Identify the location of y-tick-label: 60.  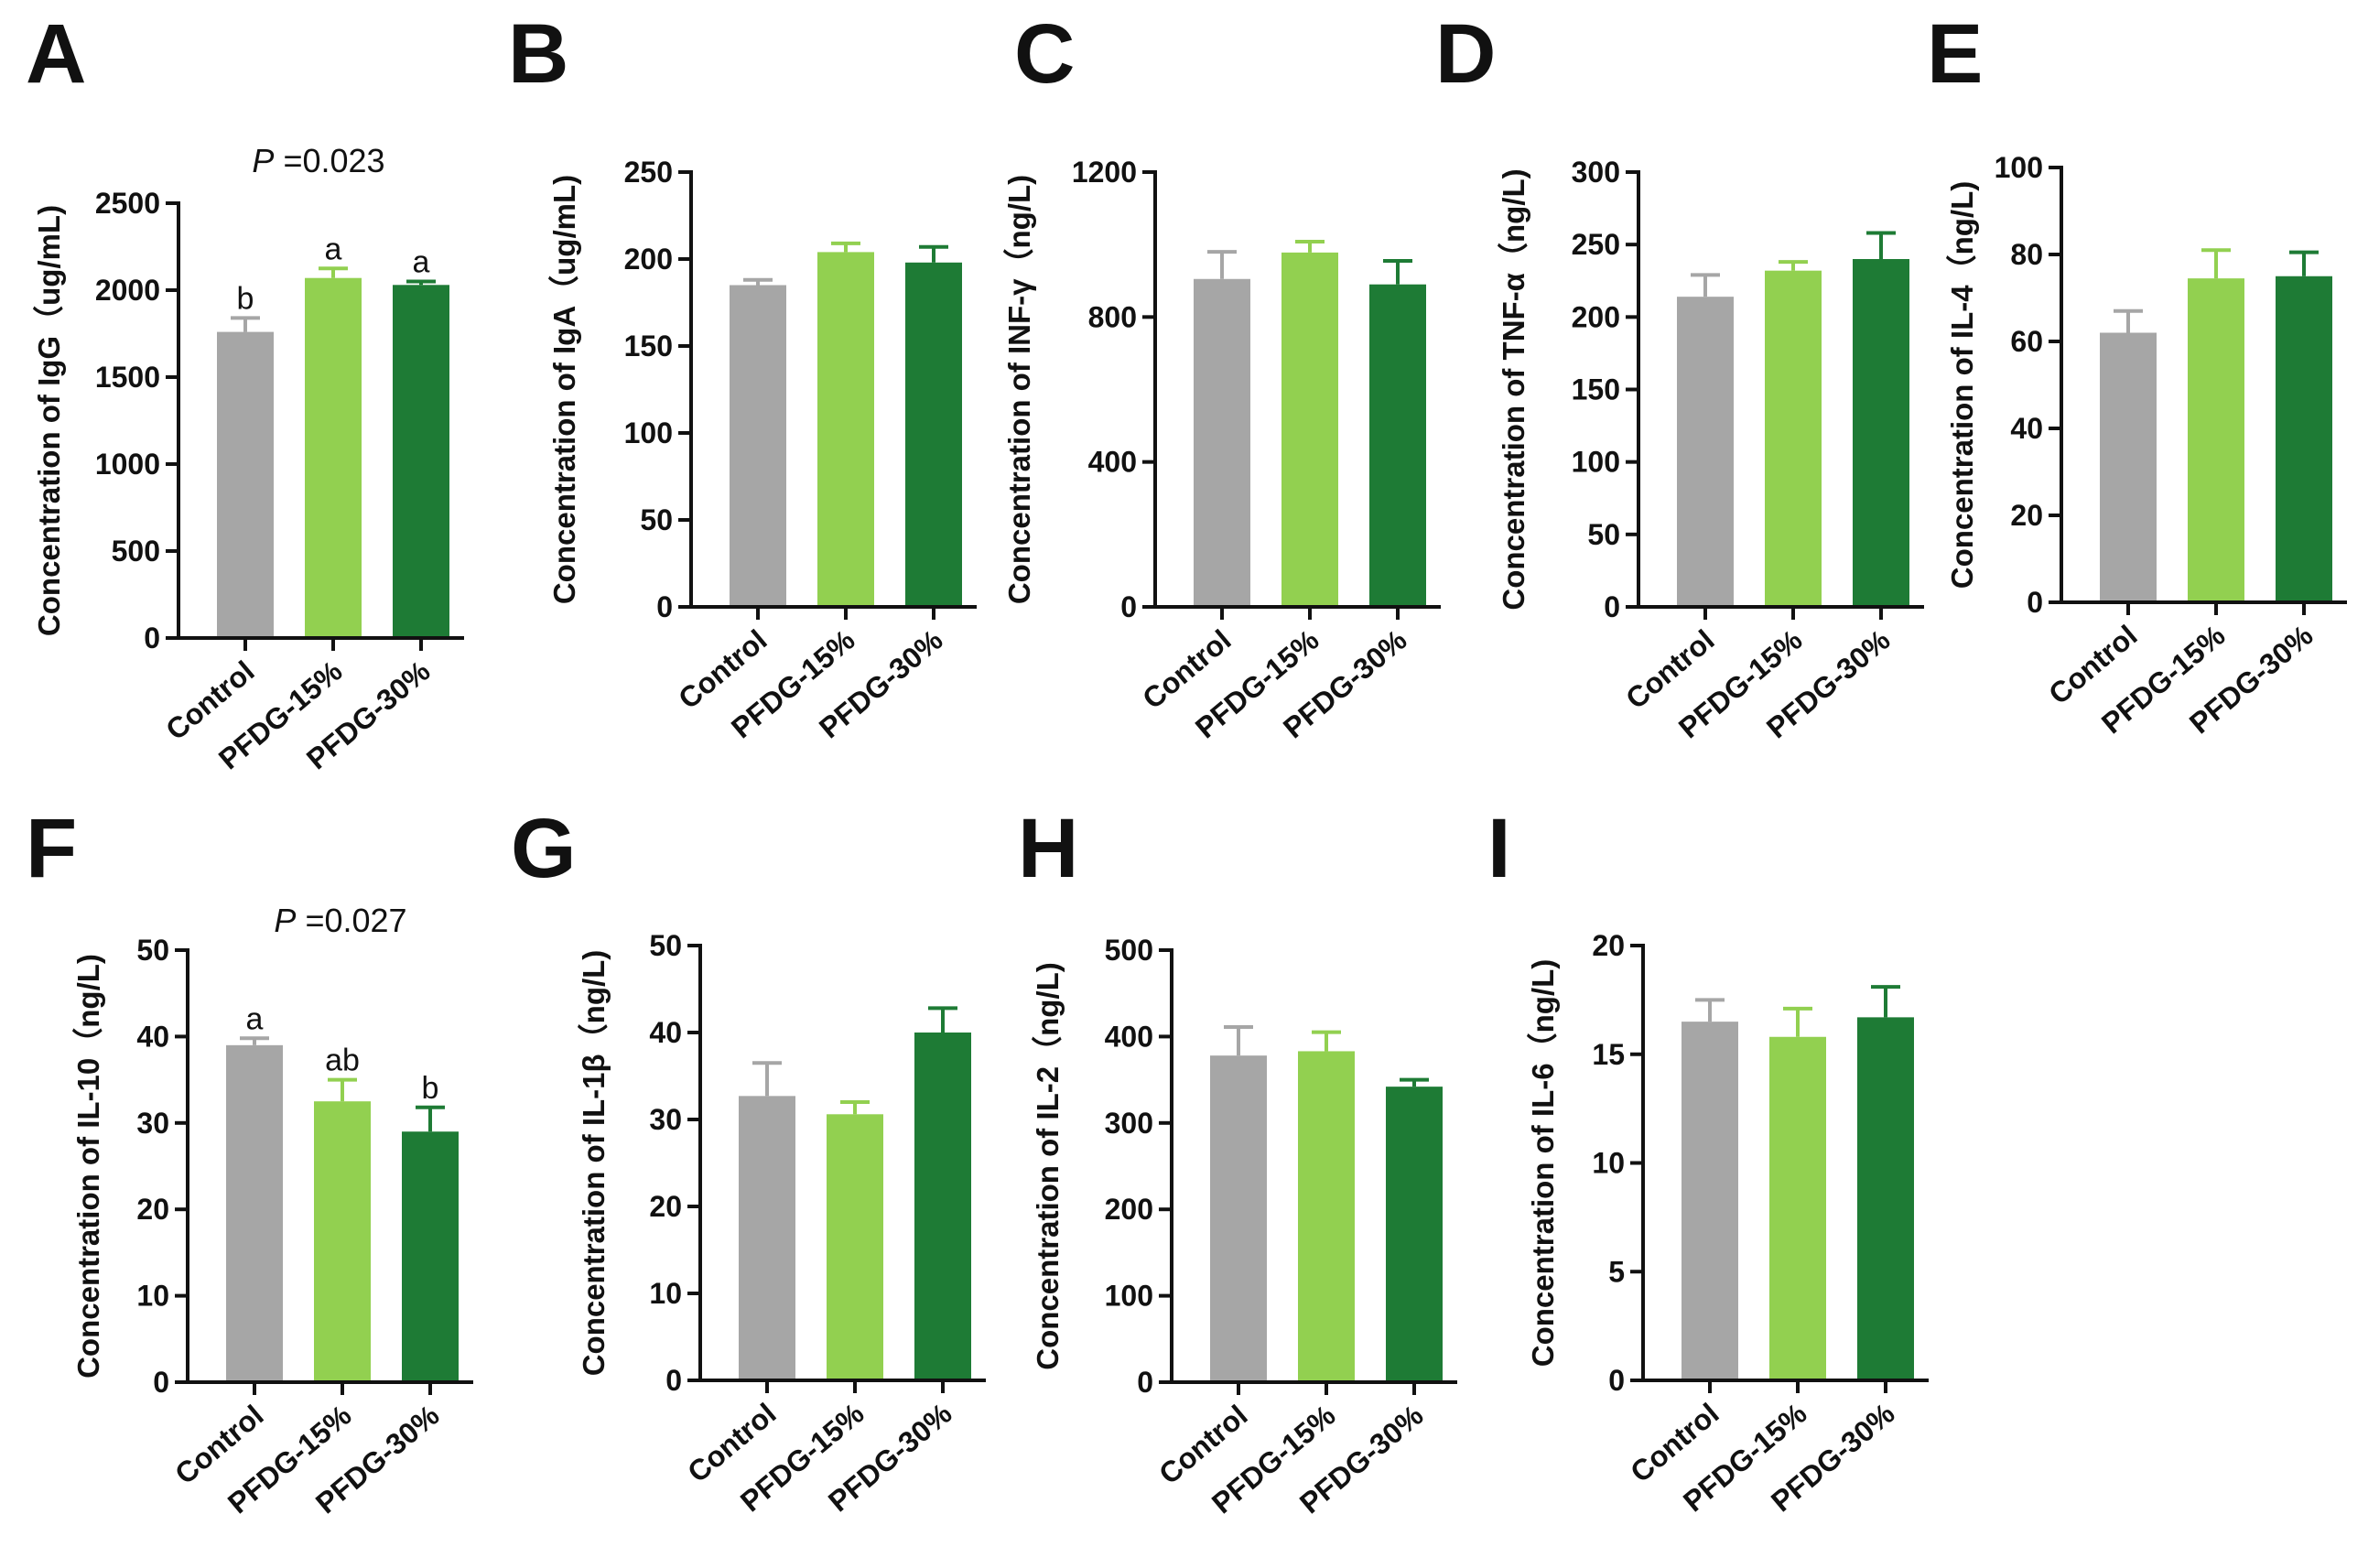
(2026, 341).